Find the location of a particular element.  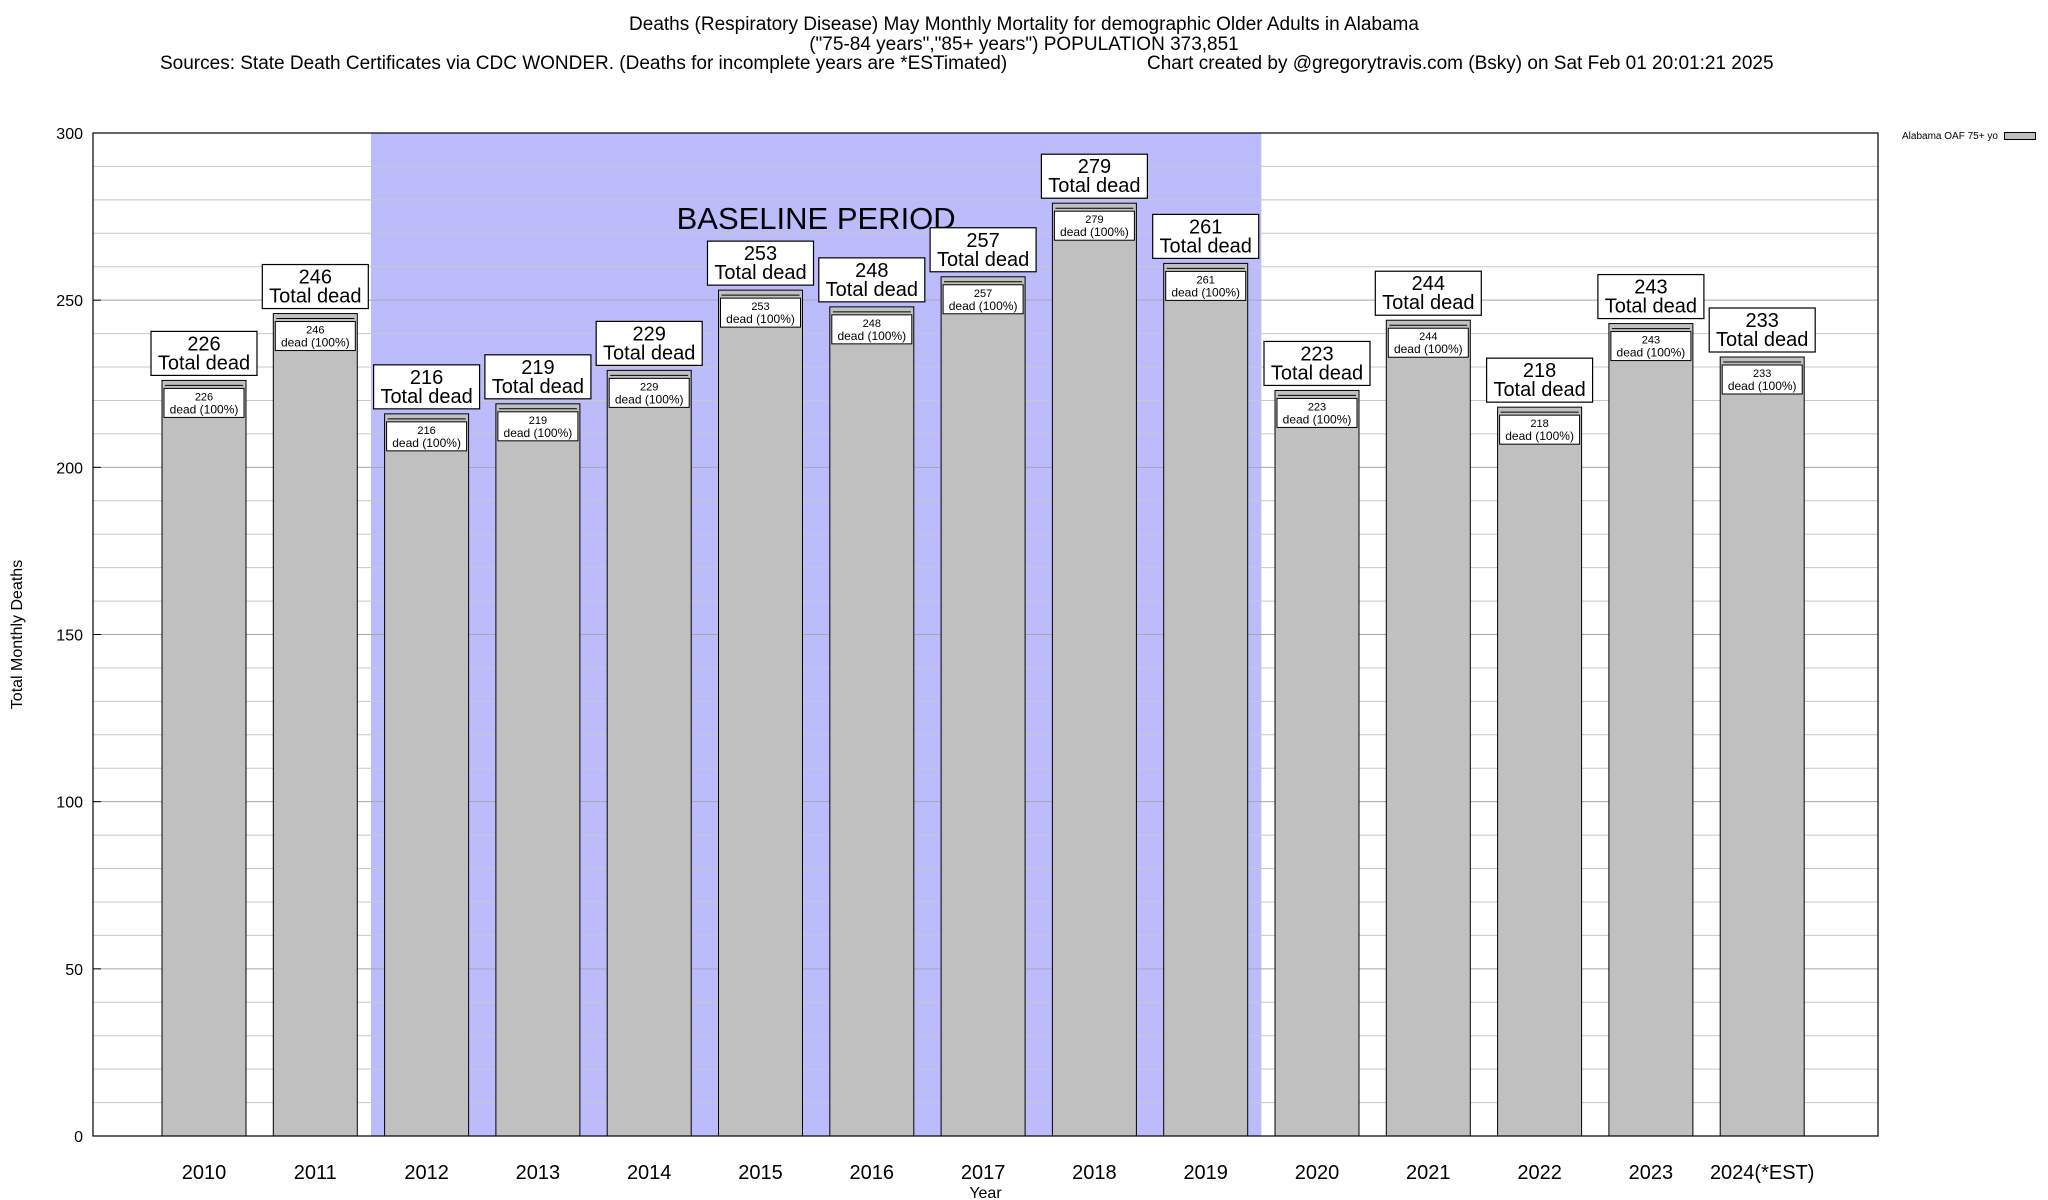

inner-value-label: 248 is located at coordinates (872, 324).